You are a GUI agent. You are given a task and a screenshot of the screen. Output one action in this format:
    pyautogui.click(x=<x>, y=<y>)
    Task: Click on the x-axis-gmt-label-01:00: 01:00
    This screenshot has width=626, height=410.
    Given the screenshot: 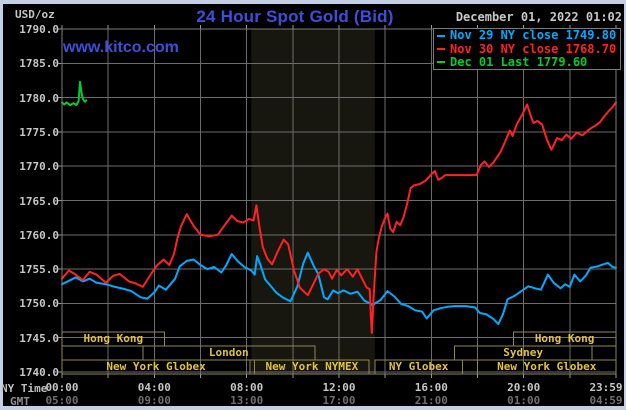 What is the action you would take?
    pyautogui.click(x=524, y=400)
    